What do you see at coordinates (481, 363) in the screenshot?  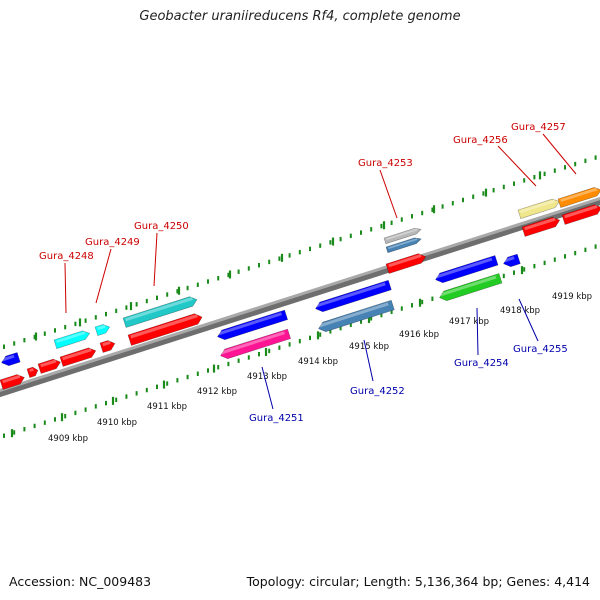 I see `gene-label: Gura_4254` at bounding box center [481, 363].